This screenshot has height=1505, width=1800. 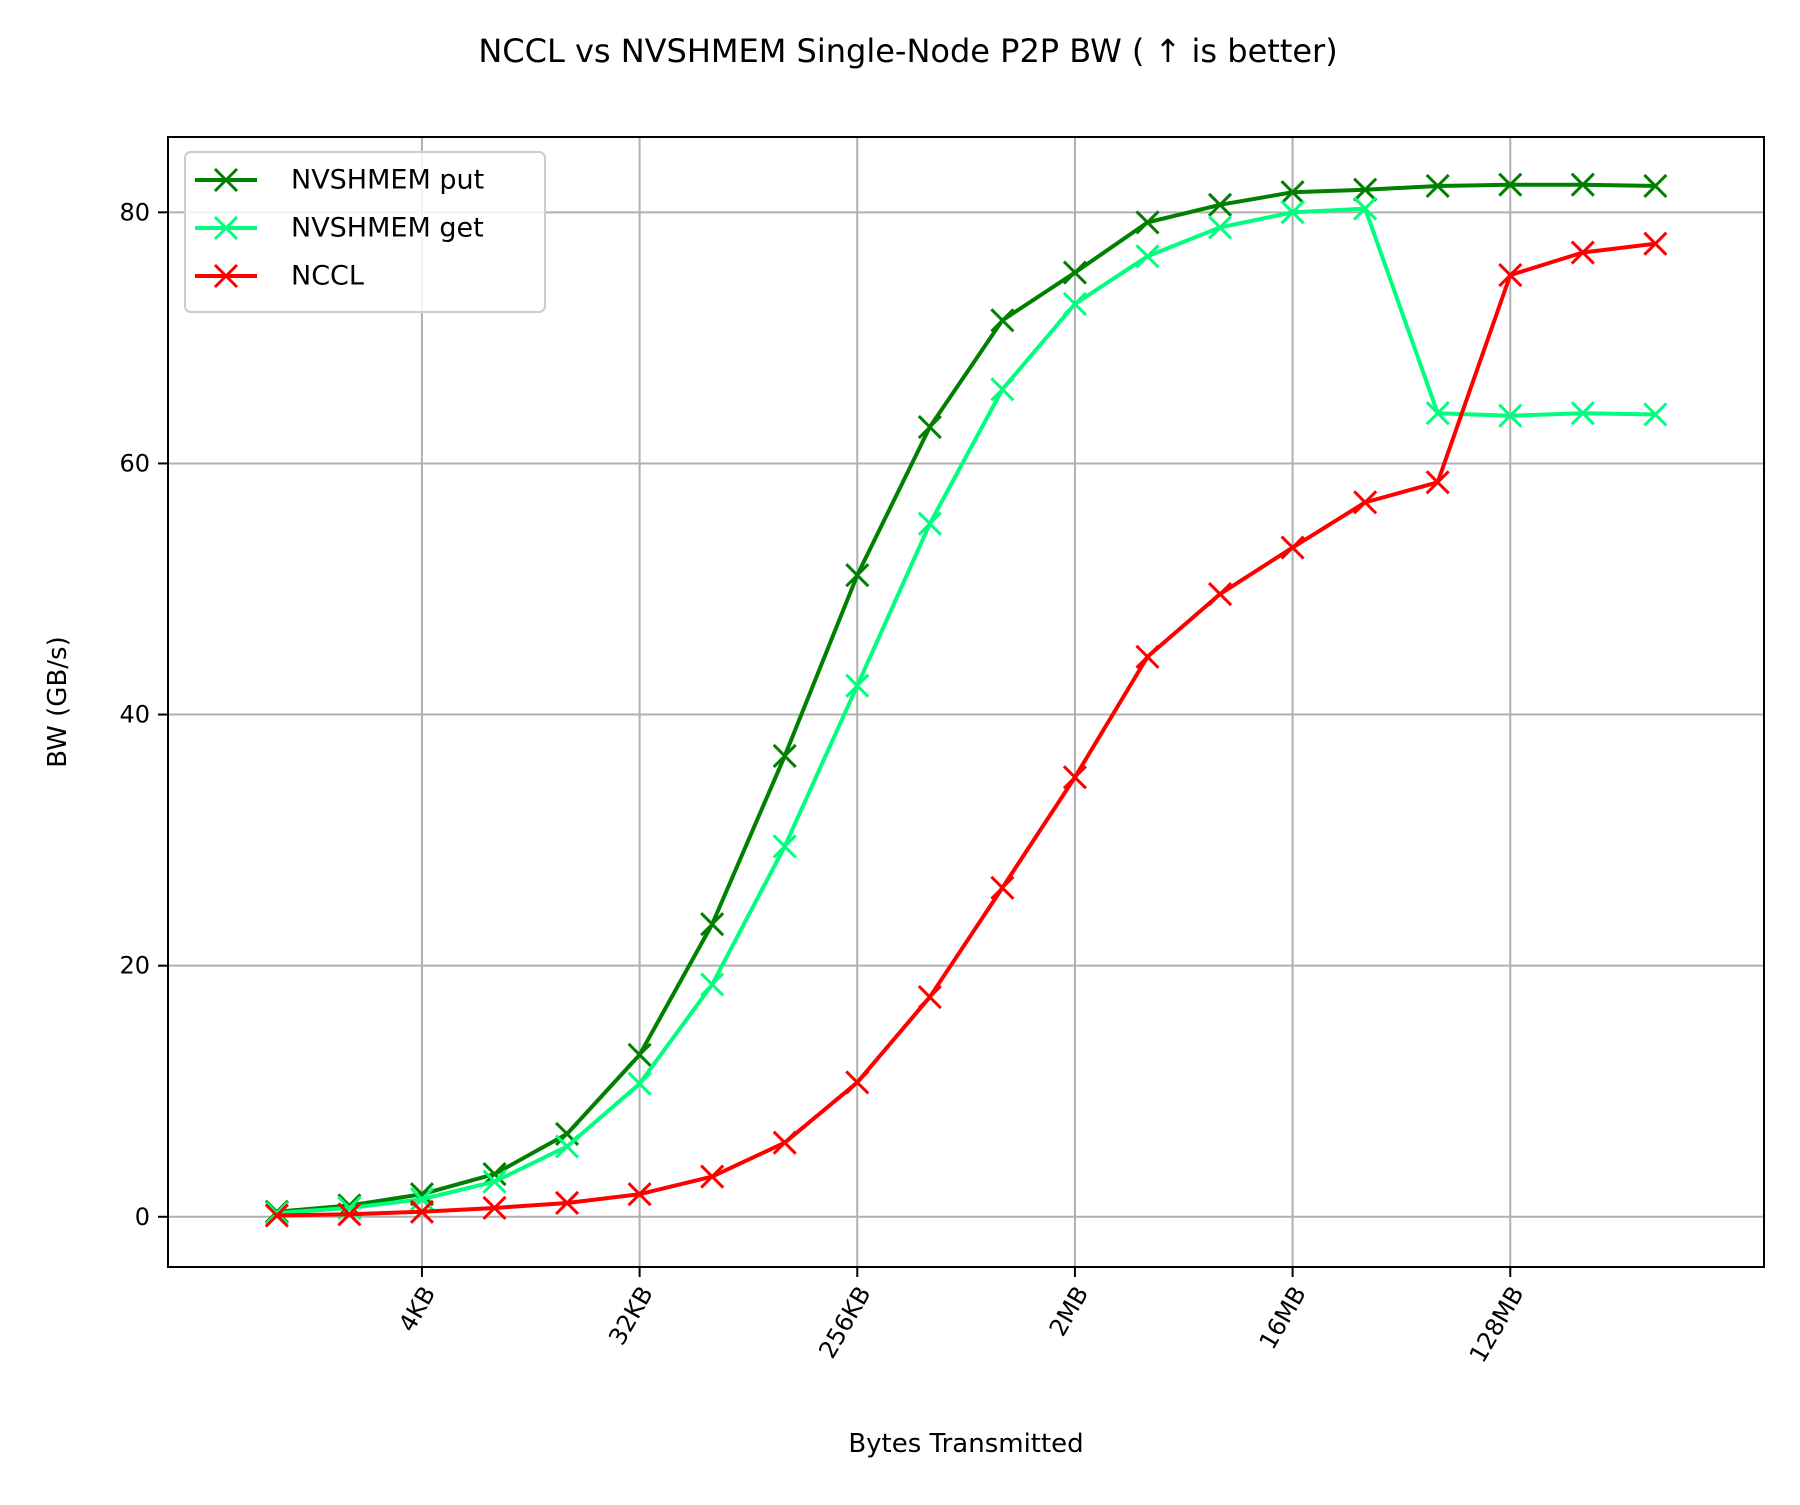 I want to click on y-axis-label: BW (GB/s), so click(x=58, y=701).